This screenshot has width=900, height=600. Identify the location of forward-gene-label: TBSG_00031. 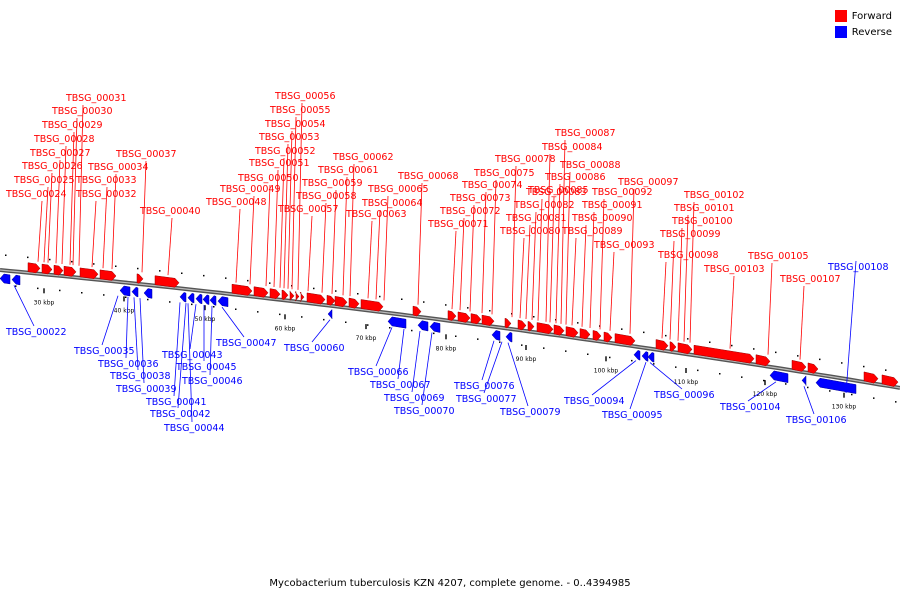
(96, 98).